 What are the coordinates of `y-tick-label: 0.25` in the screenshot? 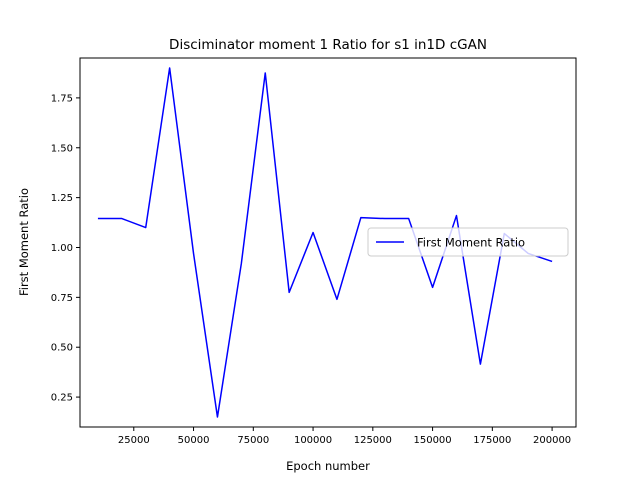 It's located at (62, 398).